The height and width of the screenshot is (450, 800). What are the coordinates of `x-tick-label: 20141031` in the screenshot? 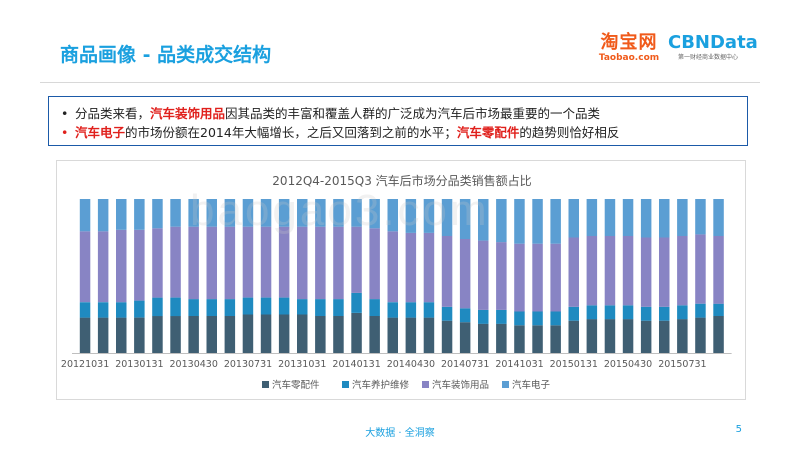 It's located at (519, 364).